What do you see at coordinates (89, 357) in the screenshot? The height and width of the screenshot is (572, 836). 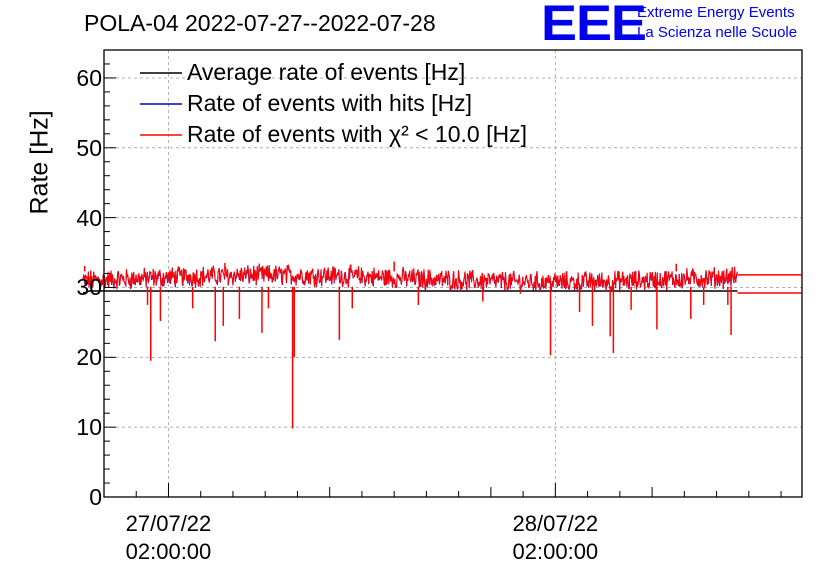 I see `y-tick-label: 20` at bounding box center [89, 357].